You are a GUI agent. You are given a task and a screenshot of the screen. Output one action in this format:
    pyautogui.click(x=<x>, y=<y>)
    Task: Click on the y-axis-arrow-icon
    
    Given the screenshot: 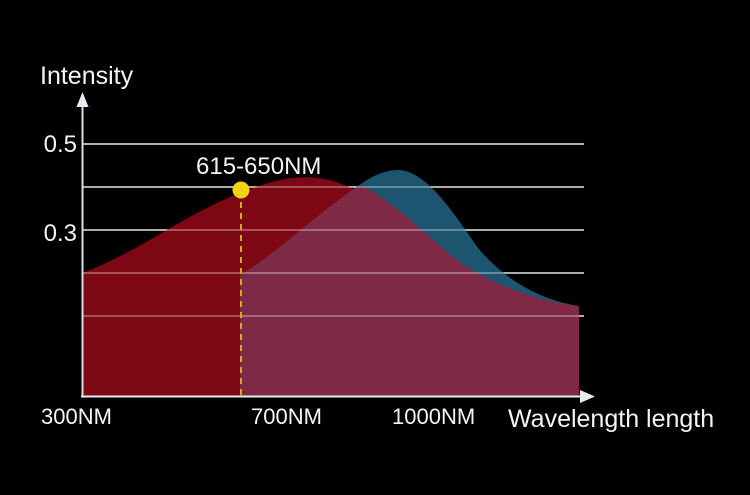 What is the action you would take?
    pyautogui.click(x=82, y=99)
    